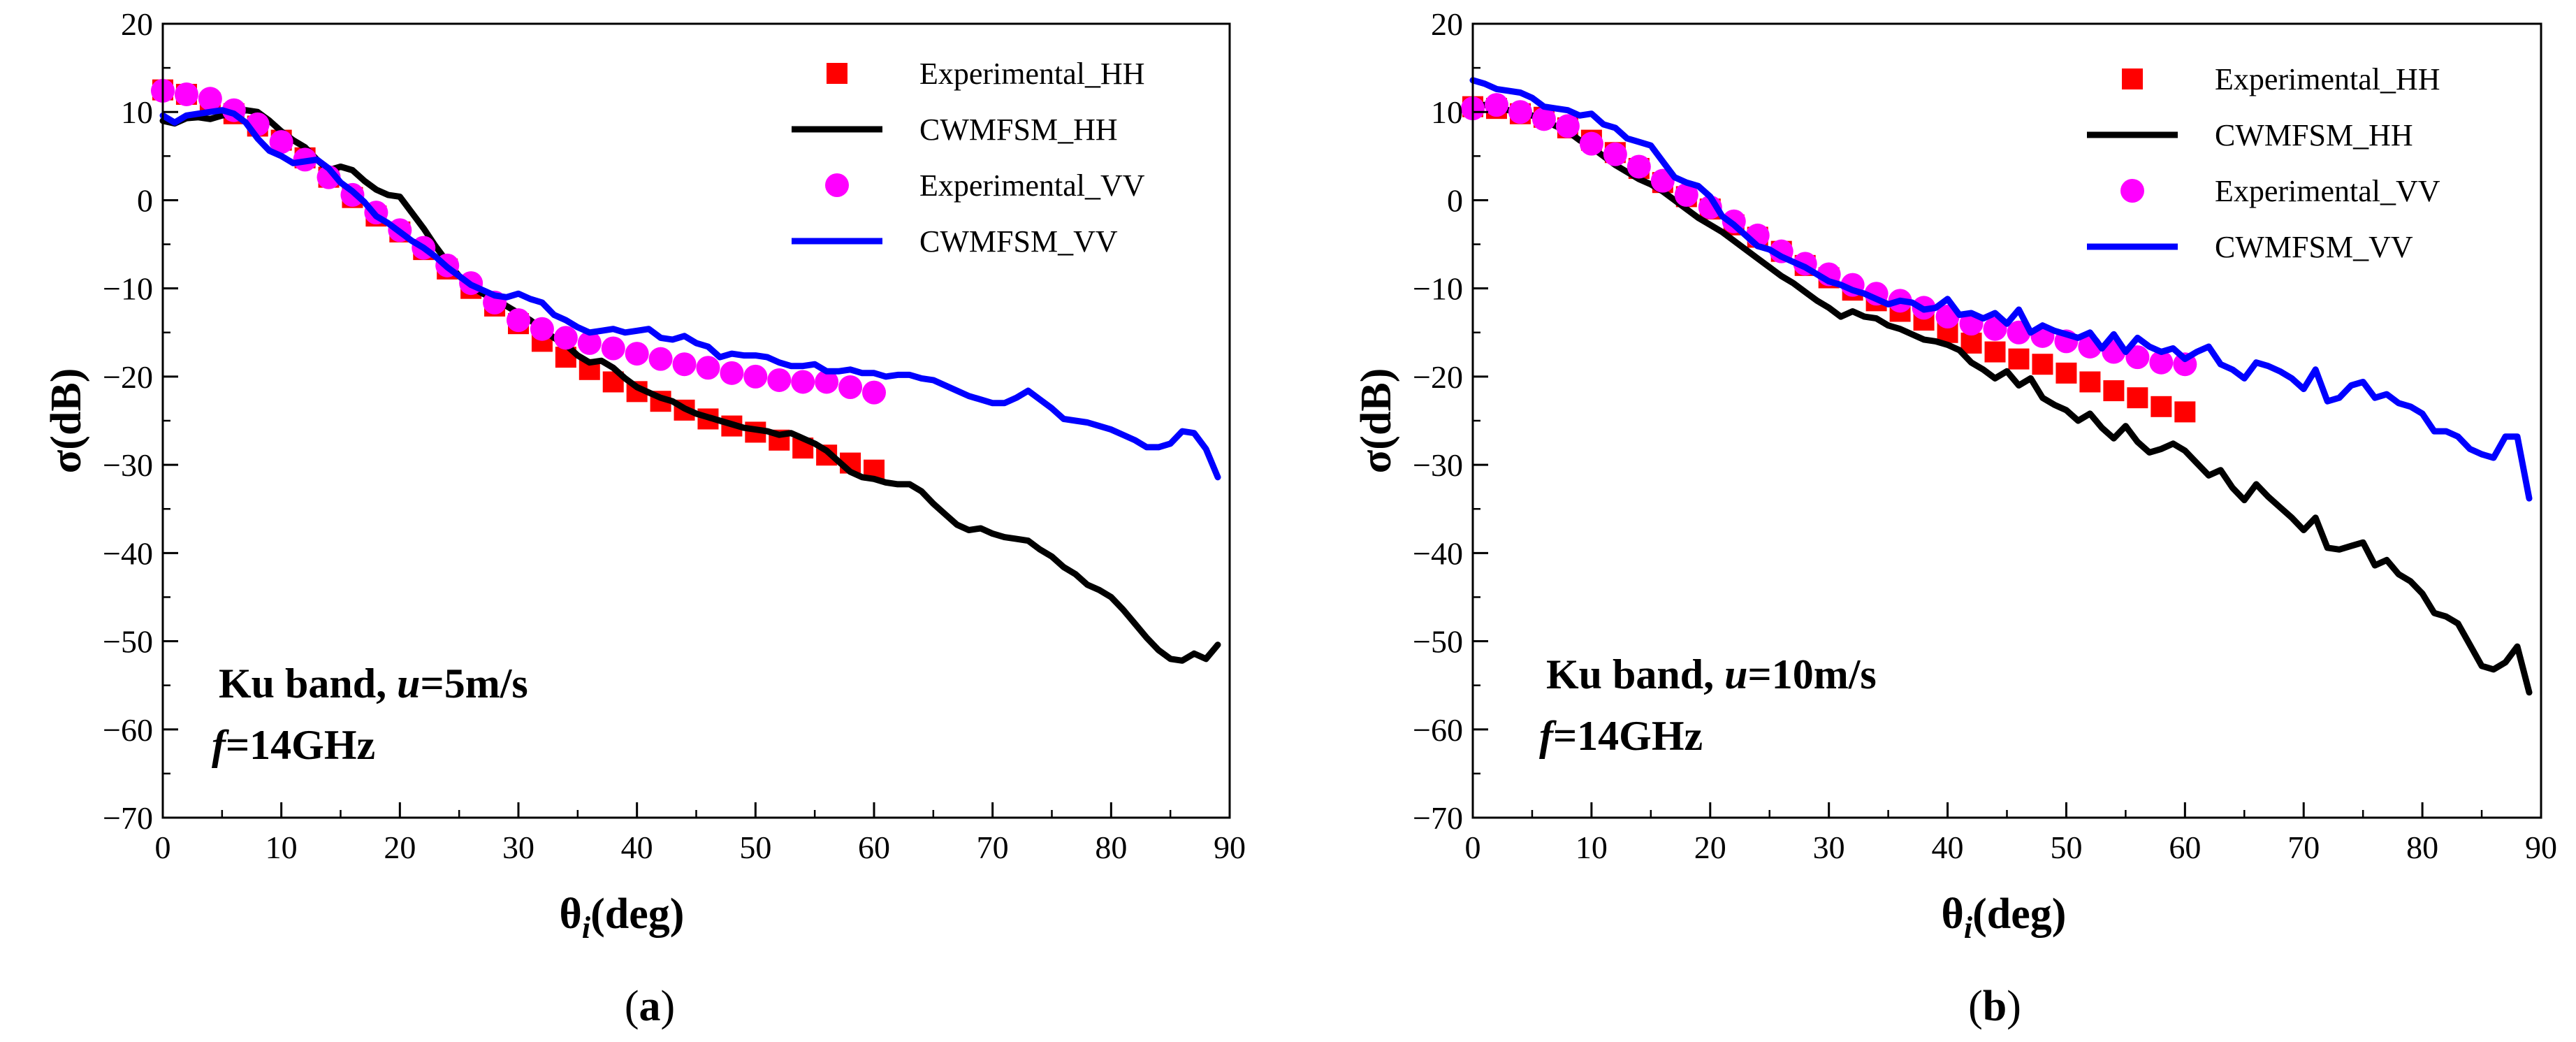 The width and height of the screenshot is (2576, 1042). I want to click on annotation-conditions: Ku band, u=10m/s, so click(1711, 674).